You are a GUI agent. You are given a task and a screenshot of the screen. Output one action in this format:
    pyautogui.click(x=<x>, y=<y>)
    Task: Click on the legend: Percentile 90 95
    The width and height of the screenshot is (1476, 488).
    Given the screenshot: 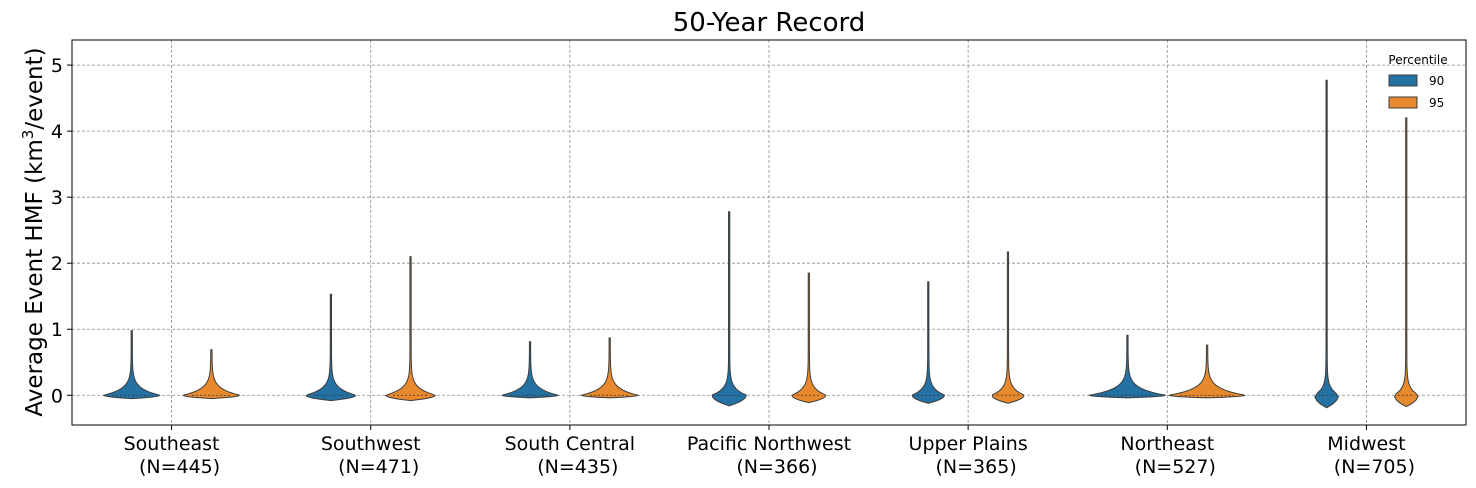 What is the action you would take?
    pyautogui.click(x=1417, y=81)
    